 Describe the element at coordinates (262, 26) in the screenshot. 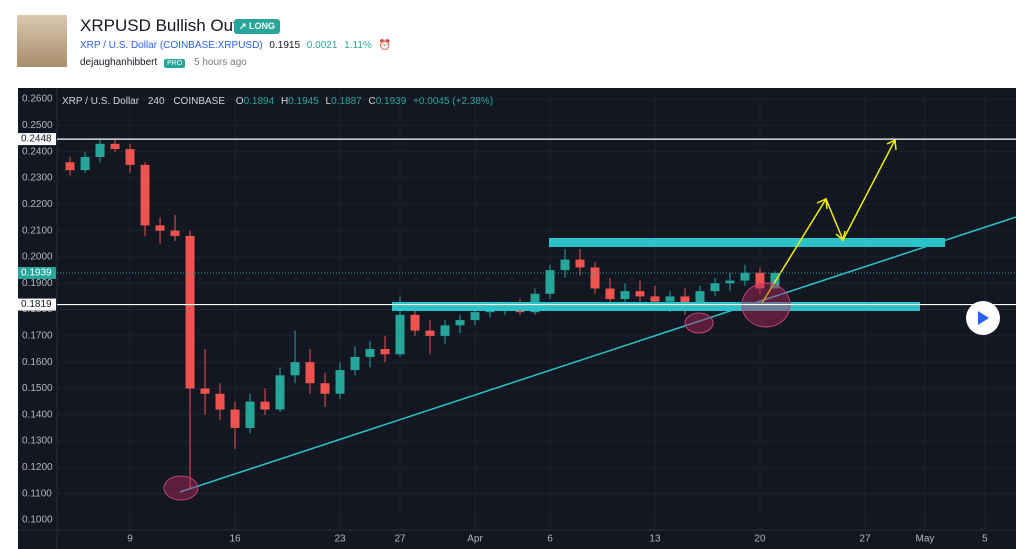

I see `badge-text: LONG` at that location.